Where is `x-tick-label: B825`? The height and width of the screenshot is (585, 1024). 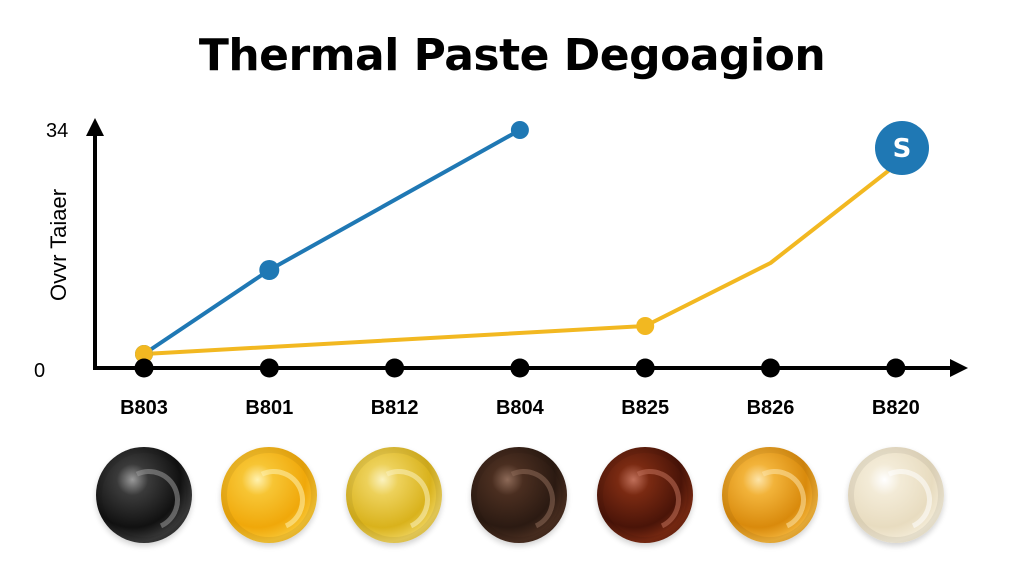
x-tick-label: B825 is located at coordinates (645, 408).